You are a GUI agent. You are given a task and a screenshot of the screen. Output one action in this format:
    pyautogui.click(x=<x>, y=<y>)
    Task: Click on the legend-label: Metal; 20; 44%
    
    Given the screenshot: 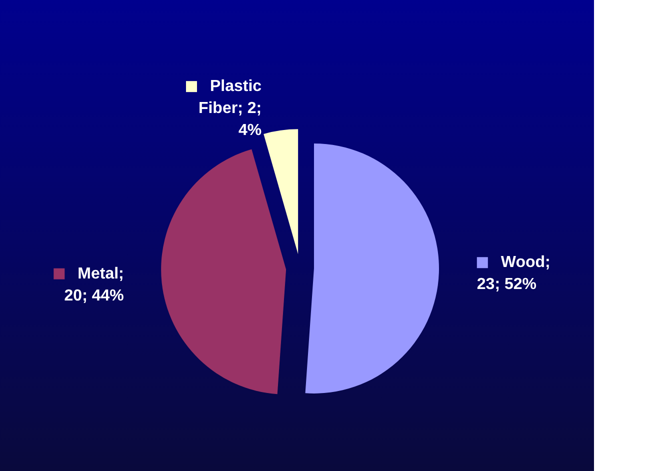 What is the action you would take?
    pyautogui.click(x=94, y=284)
    